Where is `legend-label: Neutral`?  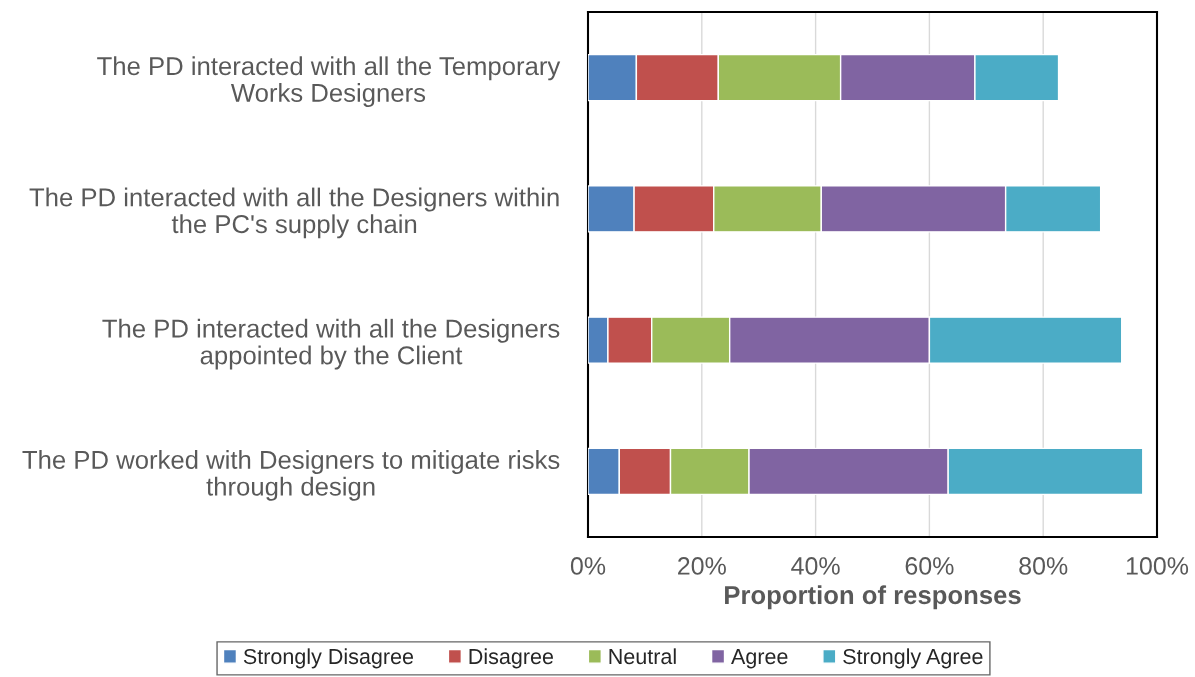 legend-label: Neutral is located at coordinates (642, 656).